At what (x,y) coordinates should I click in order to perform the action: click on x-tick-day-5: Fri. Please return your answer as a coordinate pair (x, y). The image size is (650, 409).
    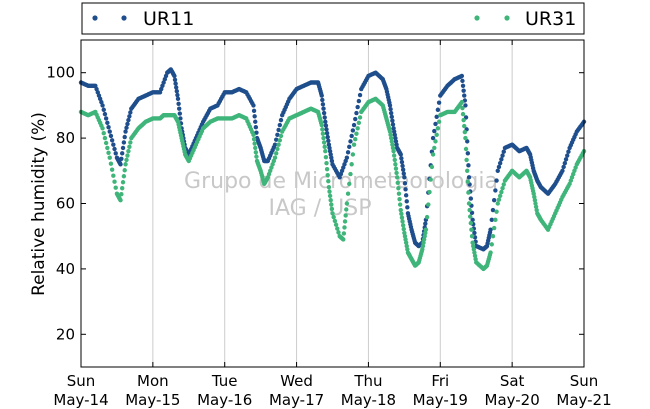
    Looking at the image, I should click on (440, 381).